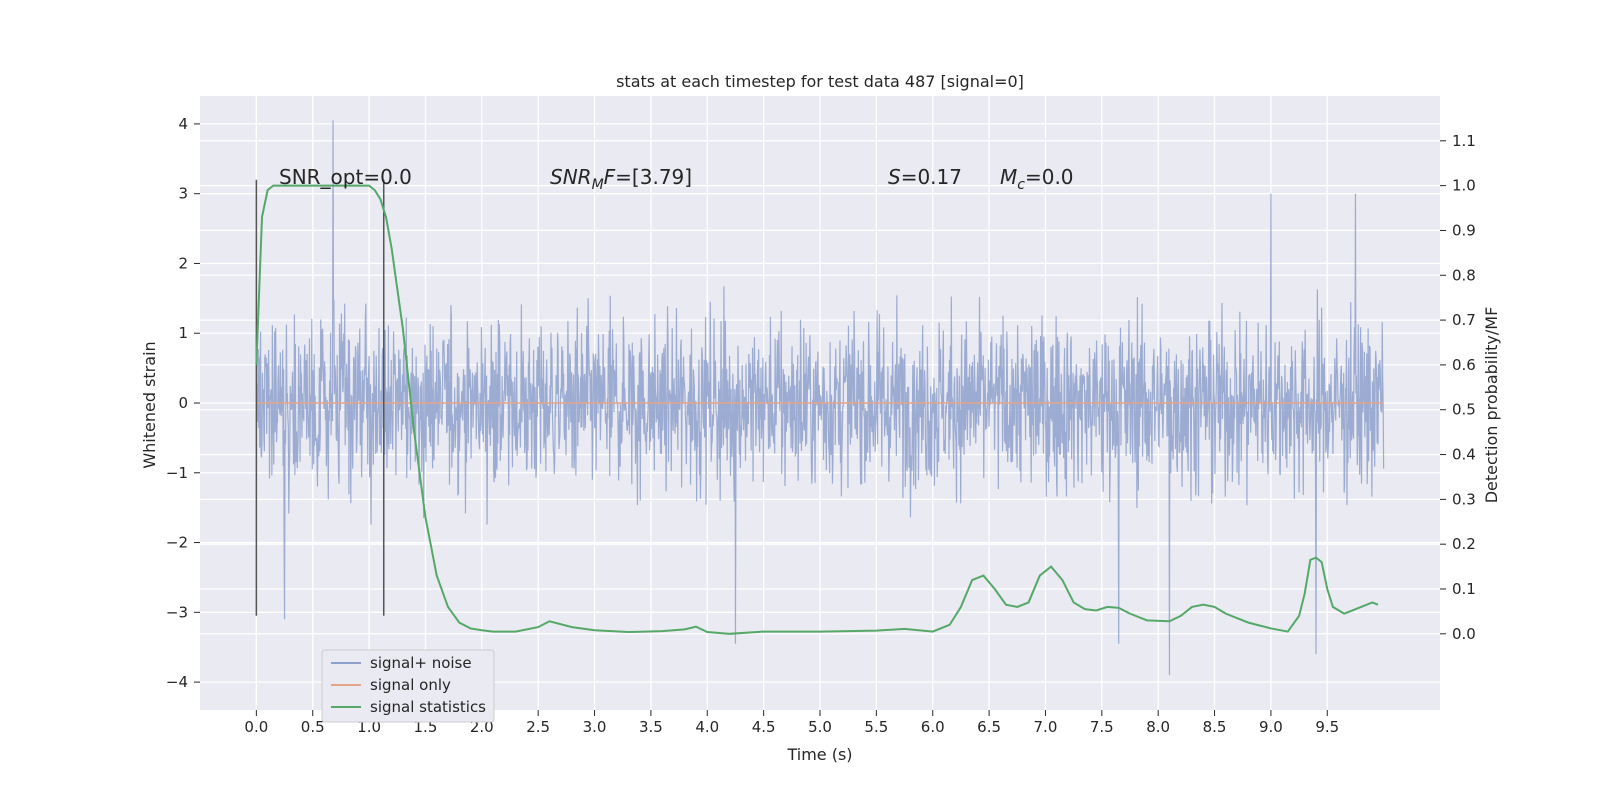  I want to click on snr-mf-f: F, so click(610, 177).